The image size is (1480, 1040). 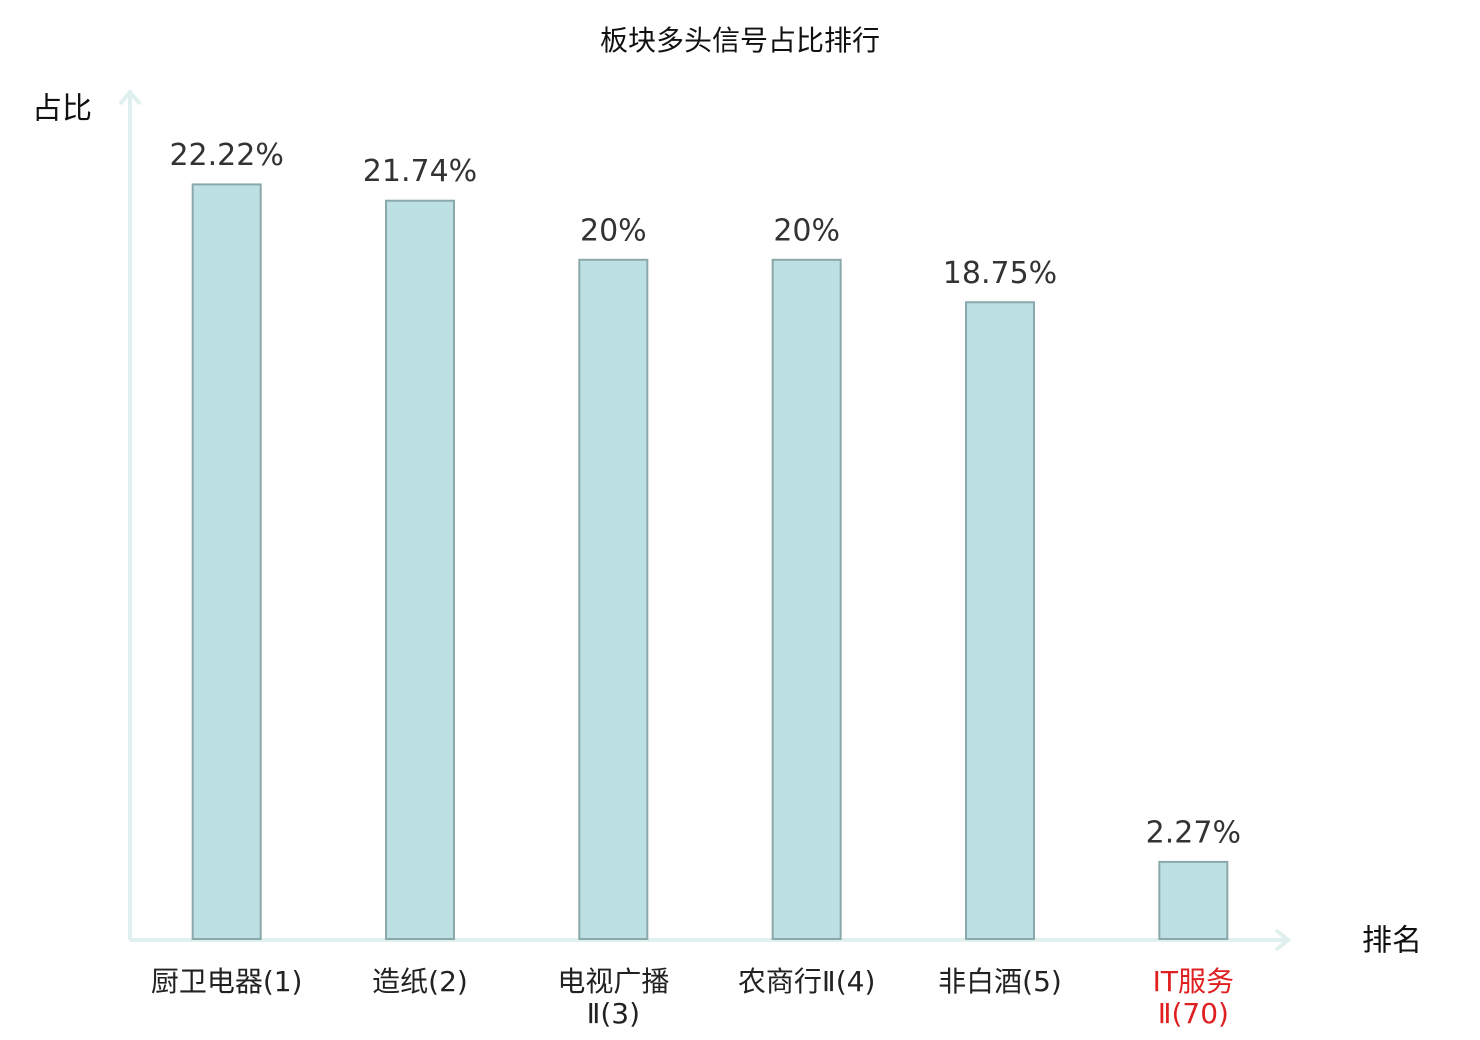 What do you see at coordinates (740, 40) in the screenshot?
I see `chart-title: 板块多头信号占比排行` at bounding box center [740, 40].